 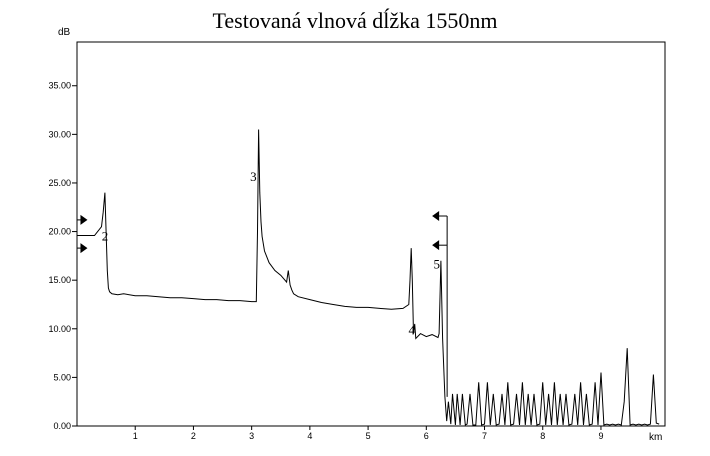 I want to click on x-tick-label: 4, so click(x=309, y=436).